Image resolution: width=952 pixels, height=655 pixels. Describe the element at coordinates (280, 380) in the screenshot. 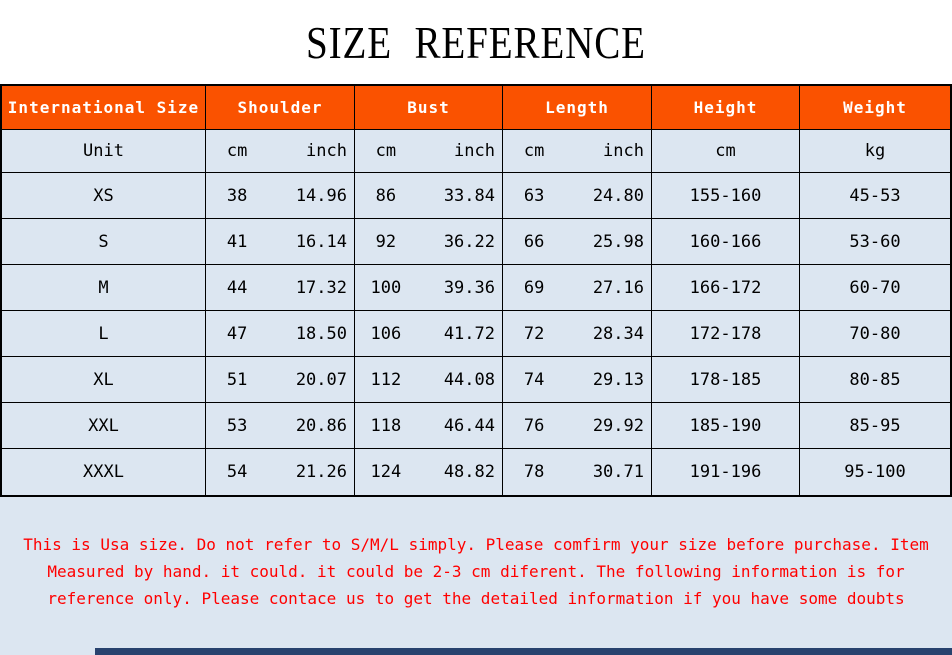

I see `shoulder-cell: 51 20.07` at that location.